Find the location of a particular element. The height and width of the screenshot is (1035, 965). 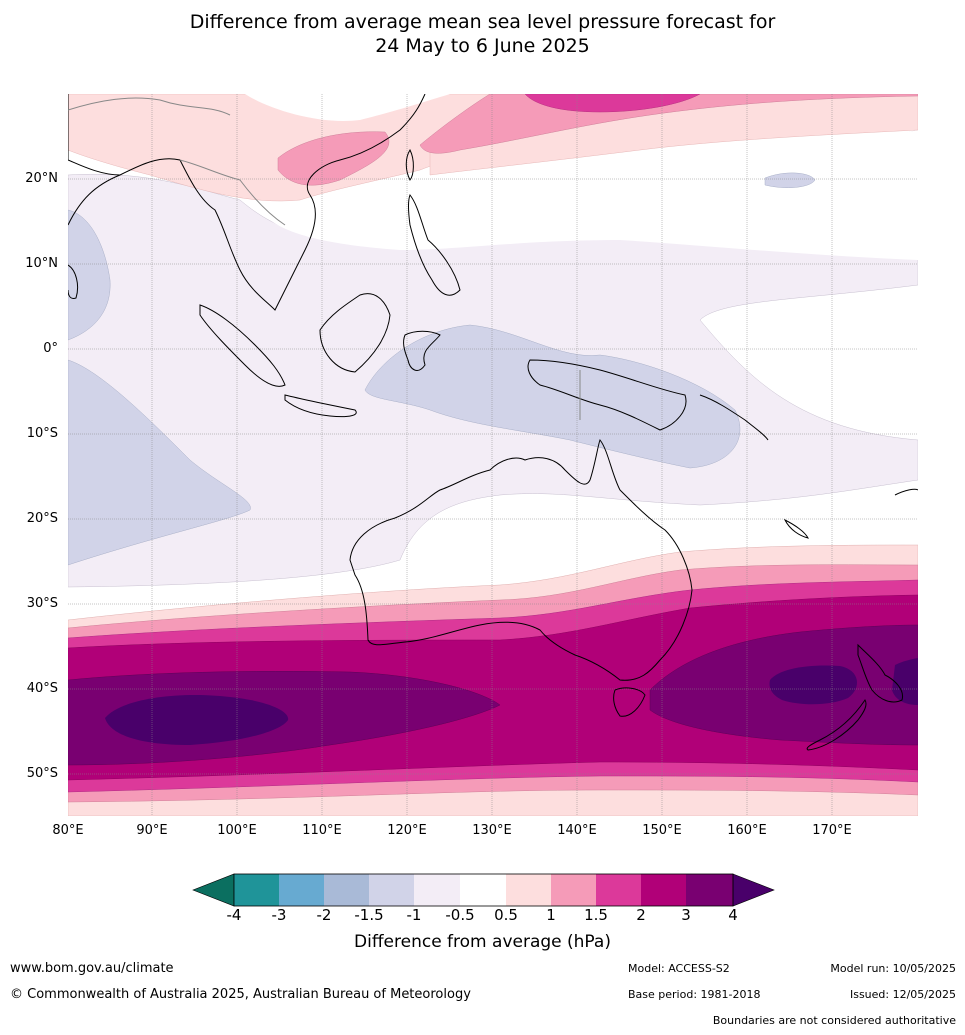

colorbar-title: Difference from average (hPa) is located at coordinates (482, 942).